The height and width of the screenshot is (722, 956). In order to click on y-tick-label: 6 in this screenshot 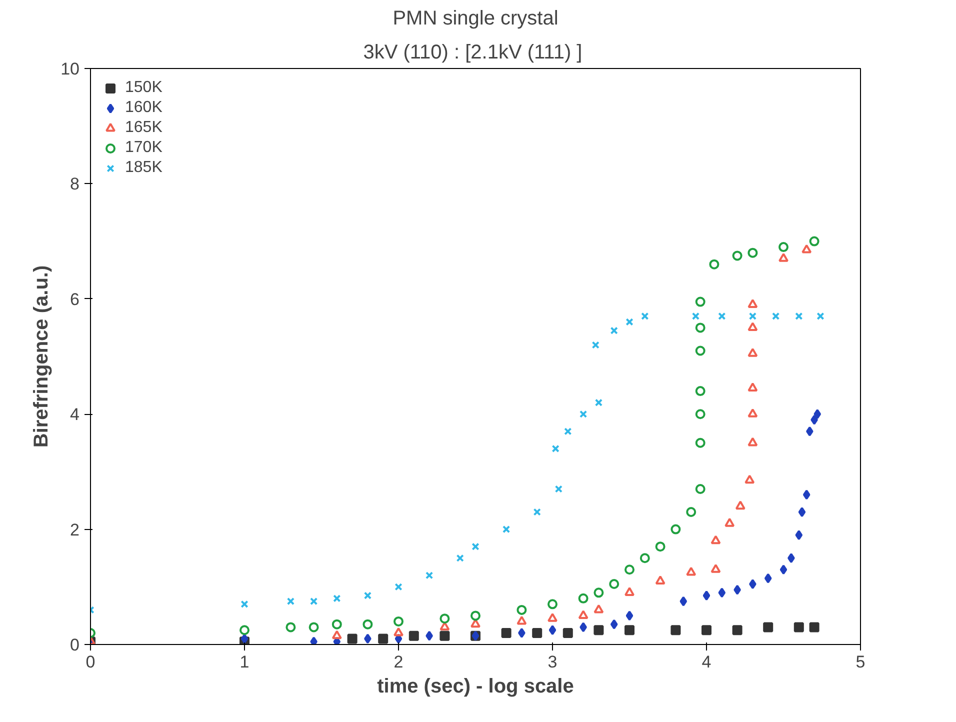, I will do `click(75, 299)`.